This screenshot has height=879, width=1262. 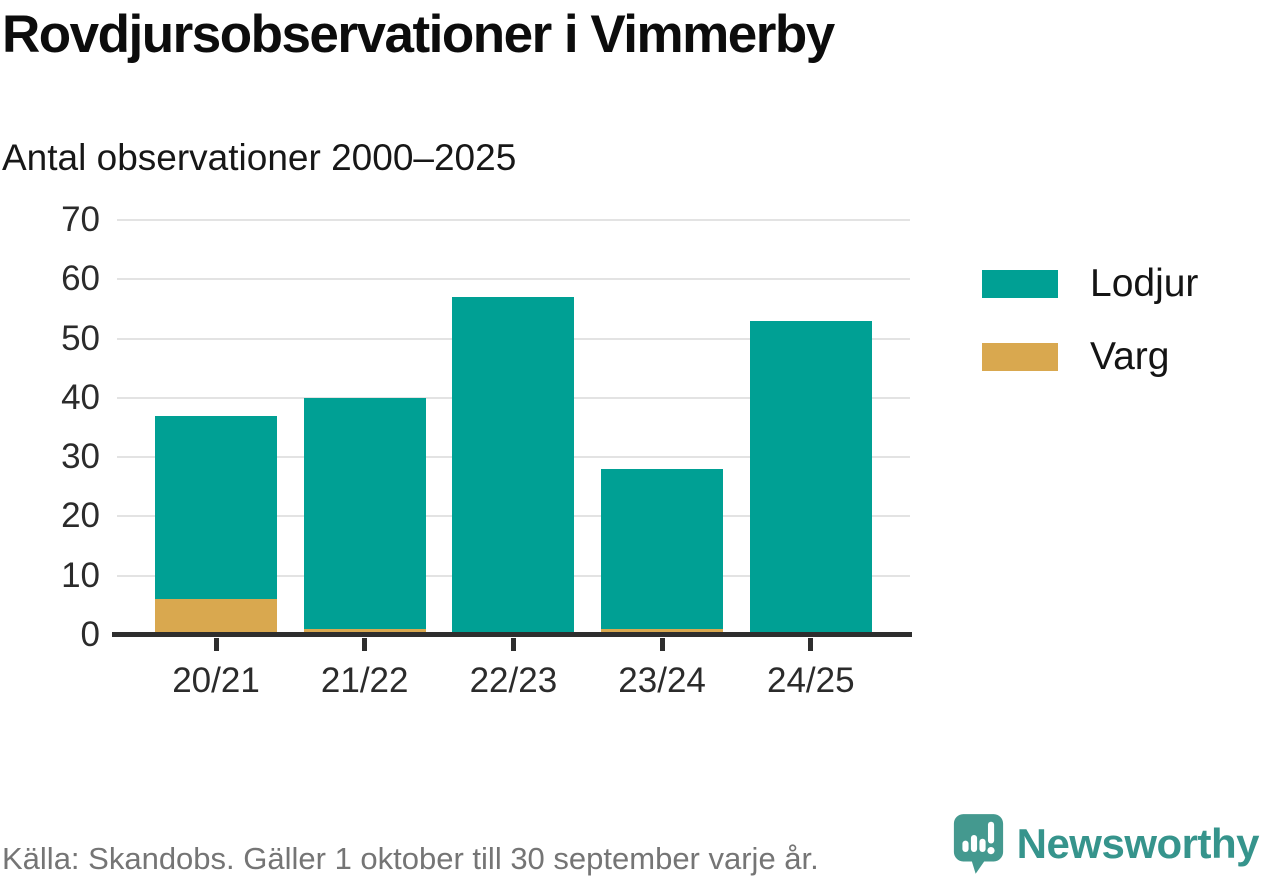 What do you see at coordinates (810, 477) in the screenshot?
I see `bar-segment-lodjur-24/25` at bounding box center [810, 477].